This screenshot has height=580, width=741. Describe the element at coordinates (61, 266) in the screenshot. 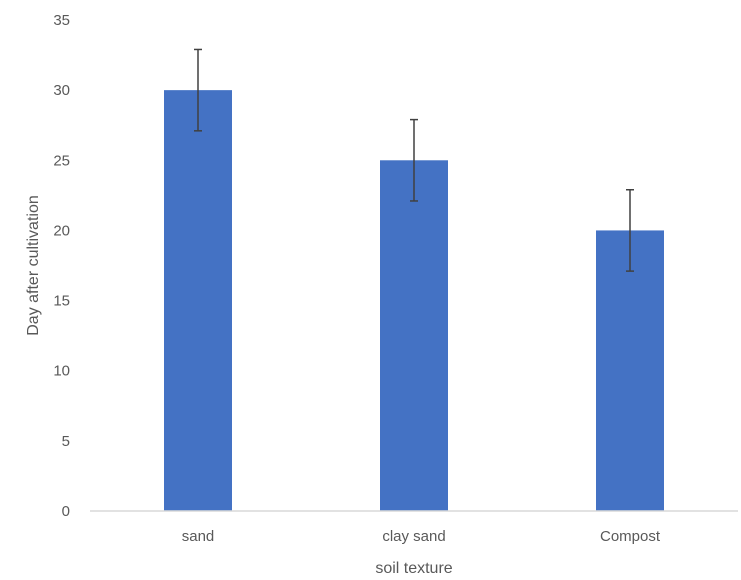

I see `y-axis-ticks: 0 5 10 15 20 25 30 35` at that location.